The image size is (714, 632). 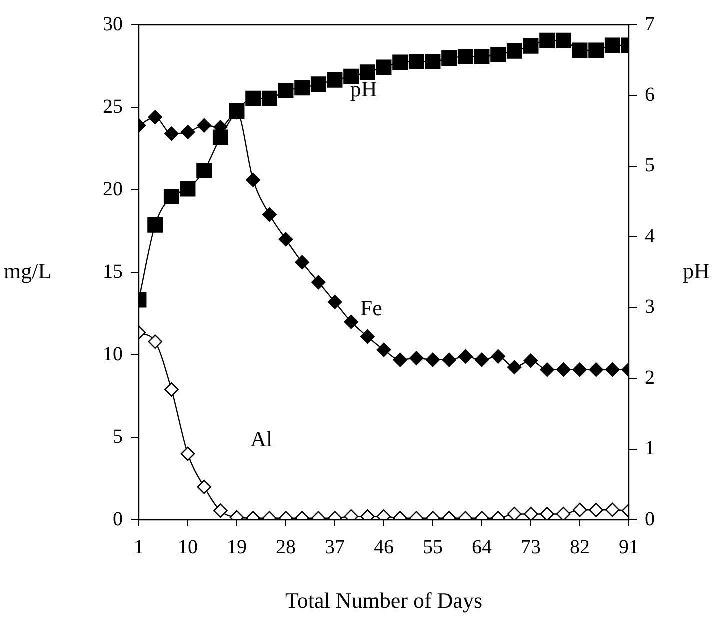 I want to click on y-tick-label: 20, so click(x=113, y=189).